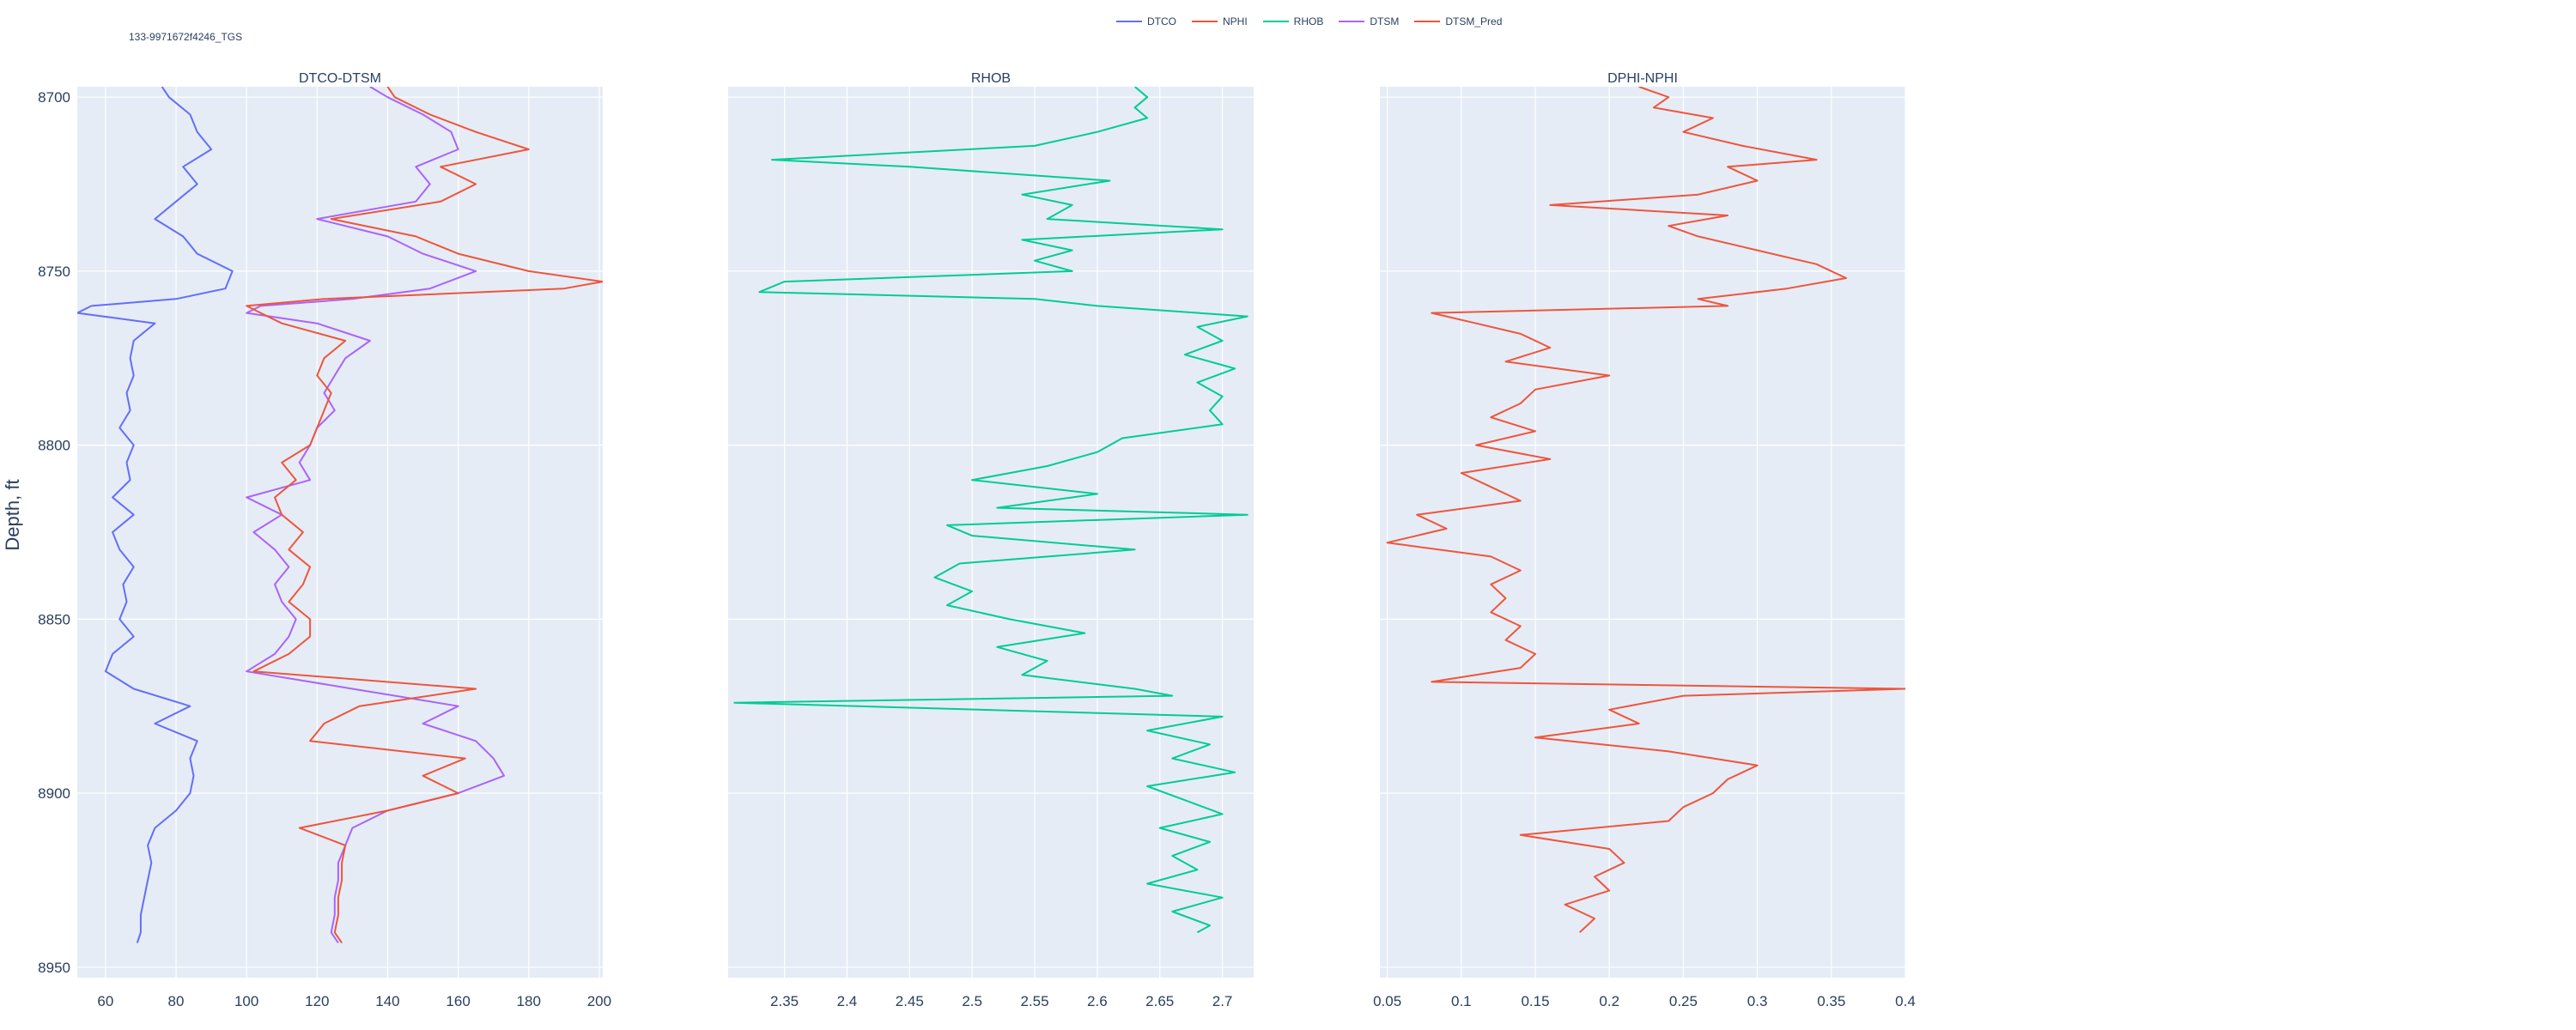 This screenshot has width=2576, height=1030. What do you see at coordinates (599, 1001) in the screenshot?
I see `x-tick-label: 200` at bounding box center [599, 1001].